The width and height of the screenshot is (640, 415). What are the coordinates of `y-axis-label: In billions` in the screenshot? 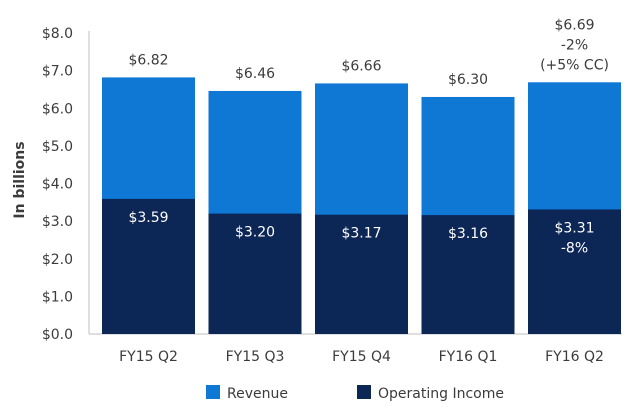 It's located at (20, 179).